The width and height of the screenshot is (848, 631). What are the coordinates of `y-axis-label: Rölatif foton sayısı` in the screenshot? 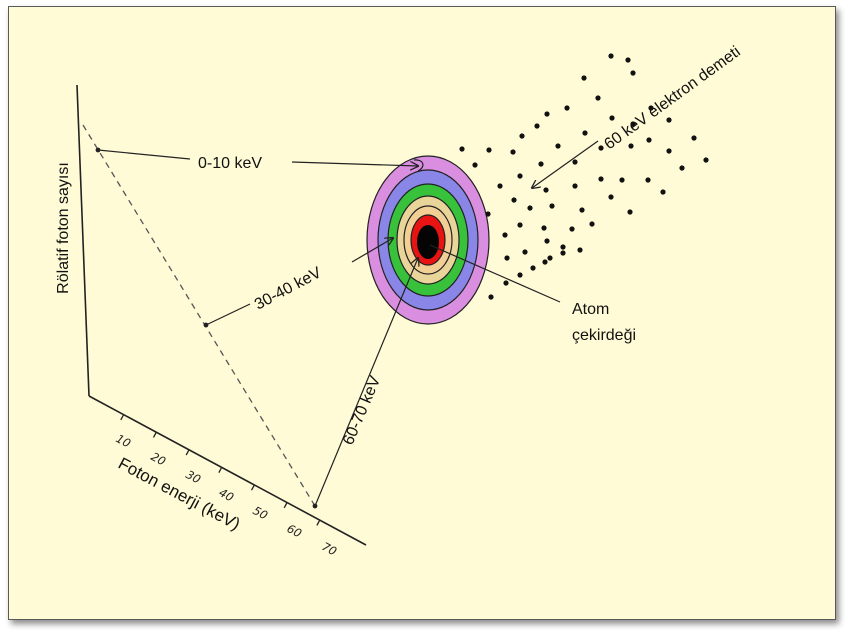 It's located at (63, 228).